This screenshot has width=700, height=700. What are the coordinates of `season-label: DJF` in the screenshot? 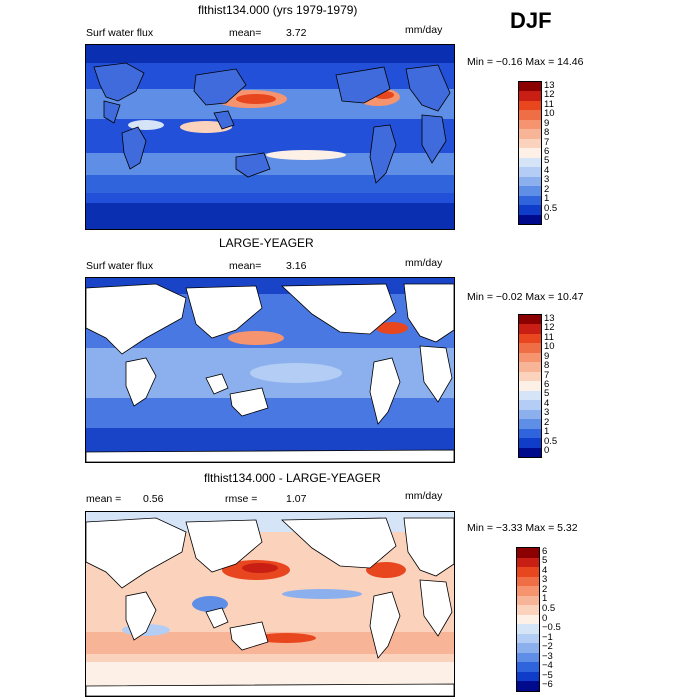 It's located at (531, 20).